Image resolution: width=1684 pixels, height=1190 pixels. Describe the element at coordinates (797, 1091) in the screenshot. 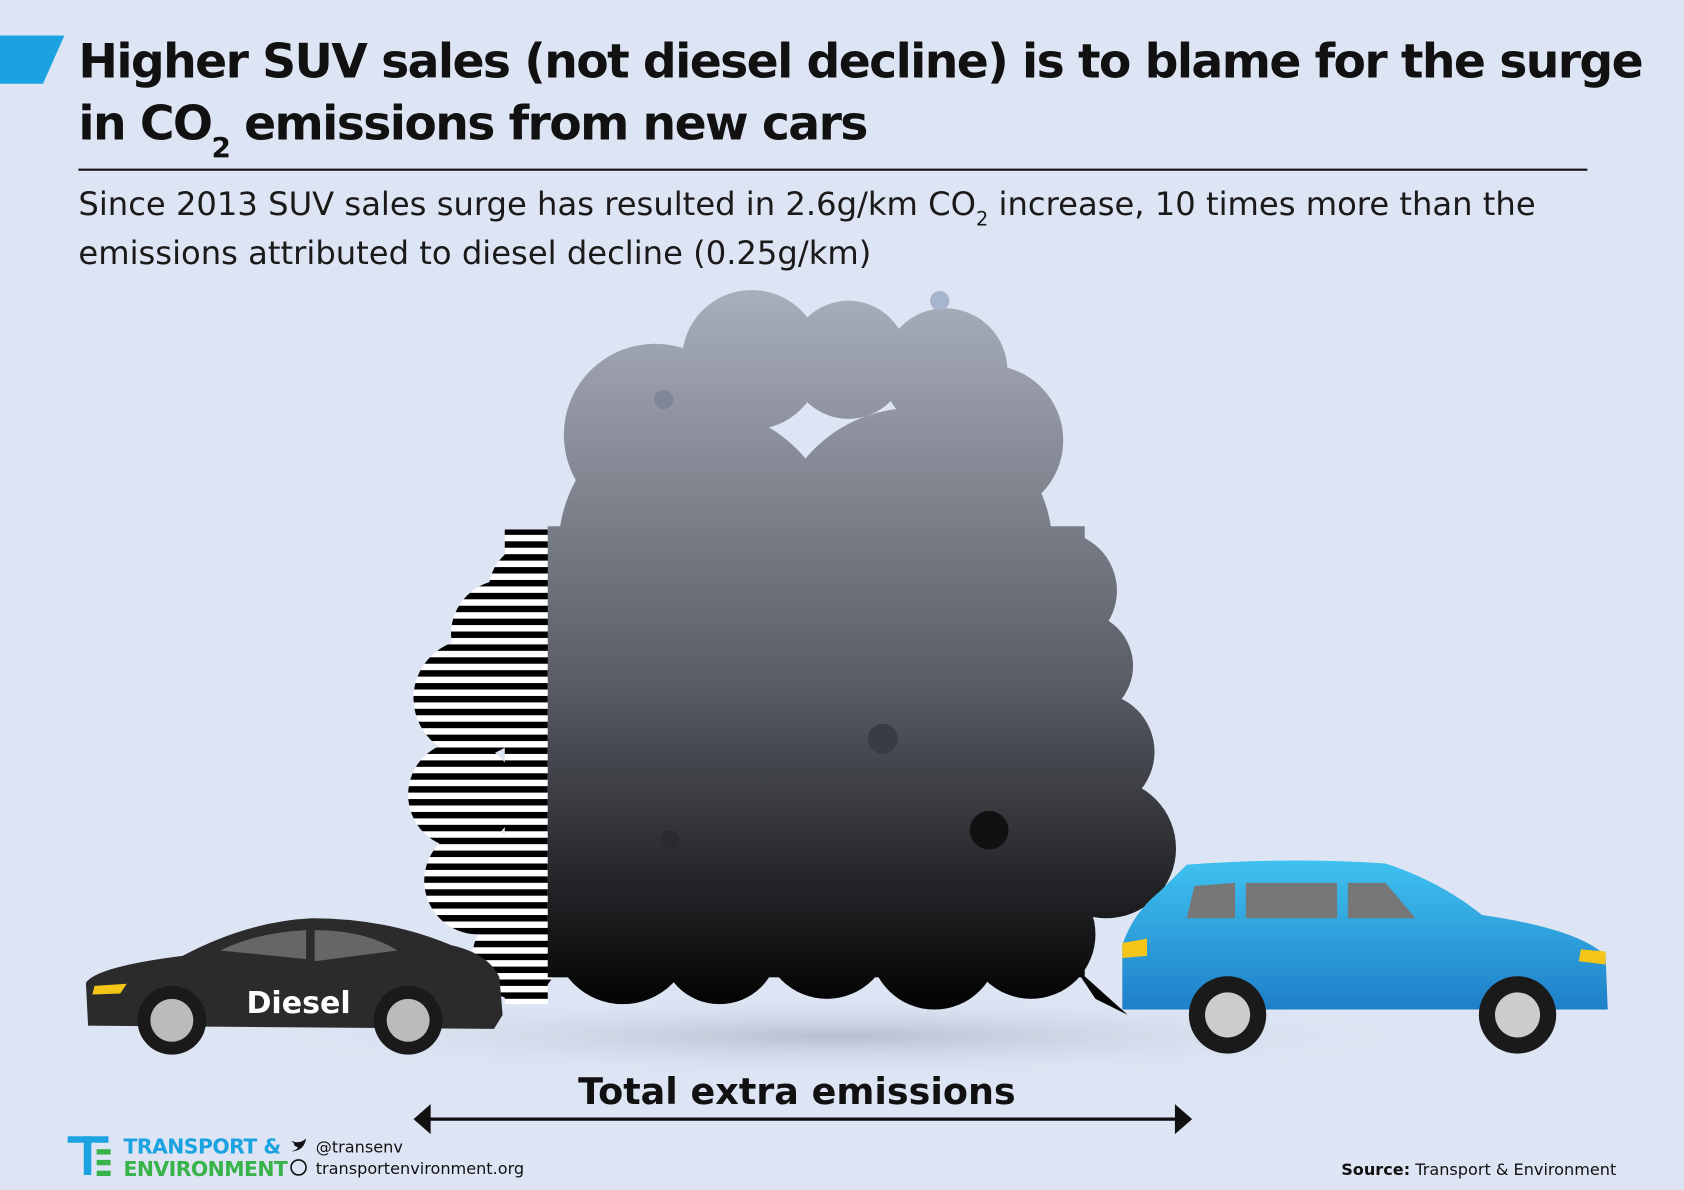

I see `arrow-label: Total extra emissions` at that location.